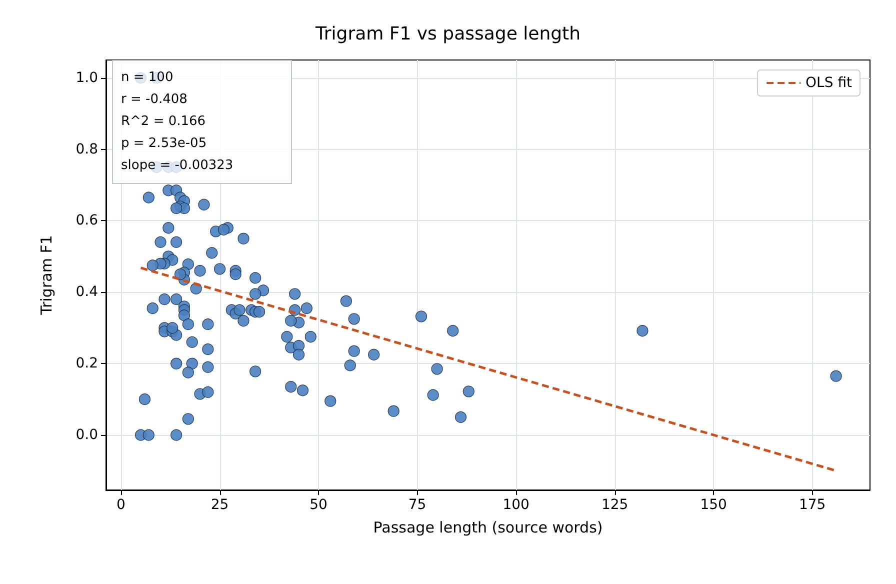 The image size is (896, 584). I want to click on x-axis-title: Passage length (source words), so click(488, 527).